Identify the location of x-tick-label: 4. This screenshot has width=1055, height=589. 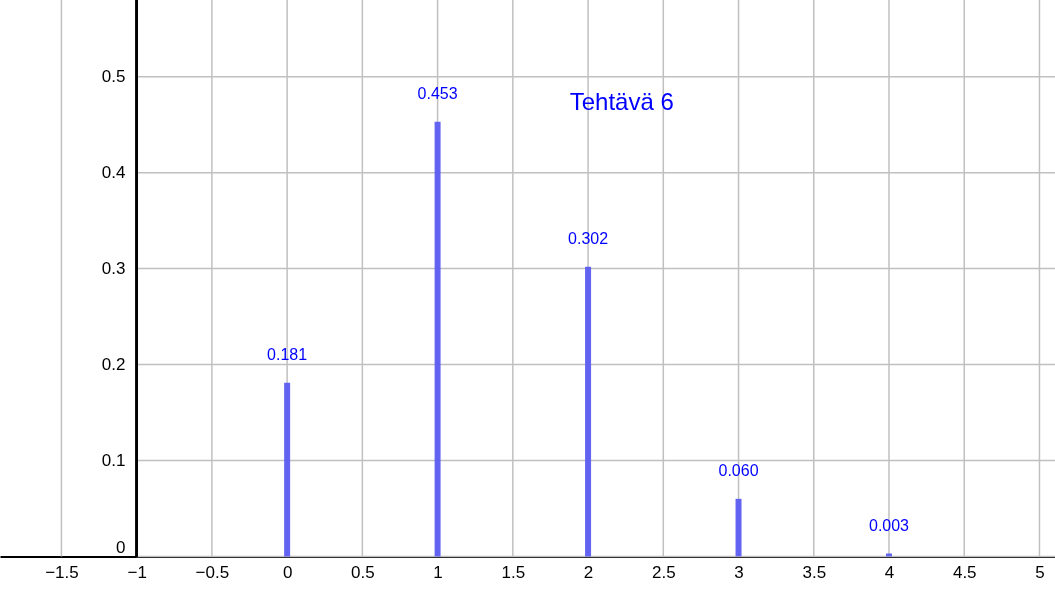
(889, 572).